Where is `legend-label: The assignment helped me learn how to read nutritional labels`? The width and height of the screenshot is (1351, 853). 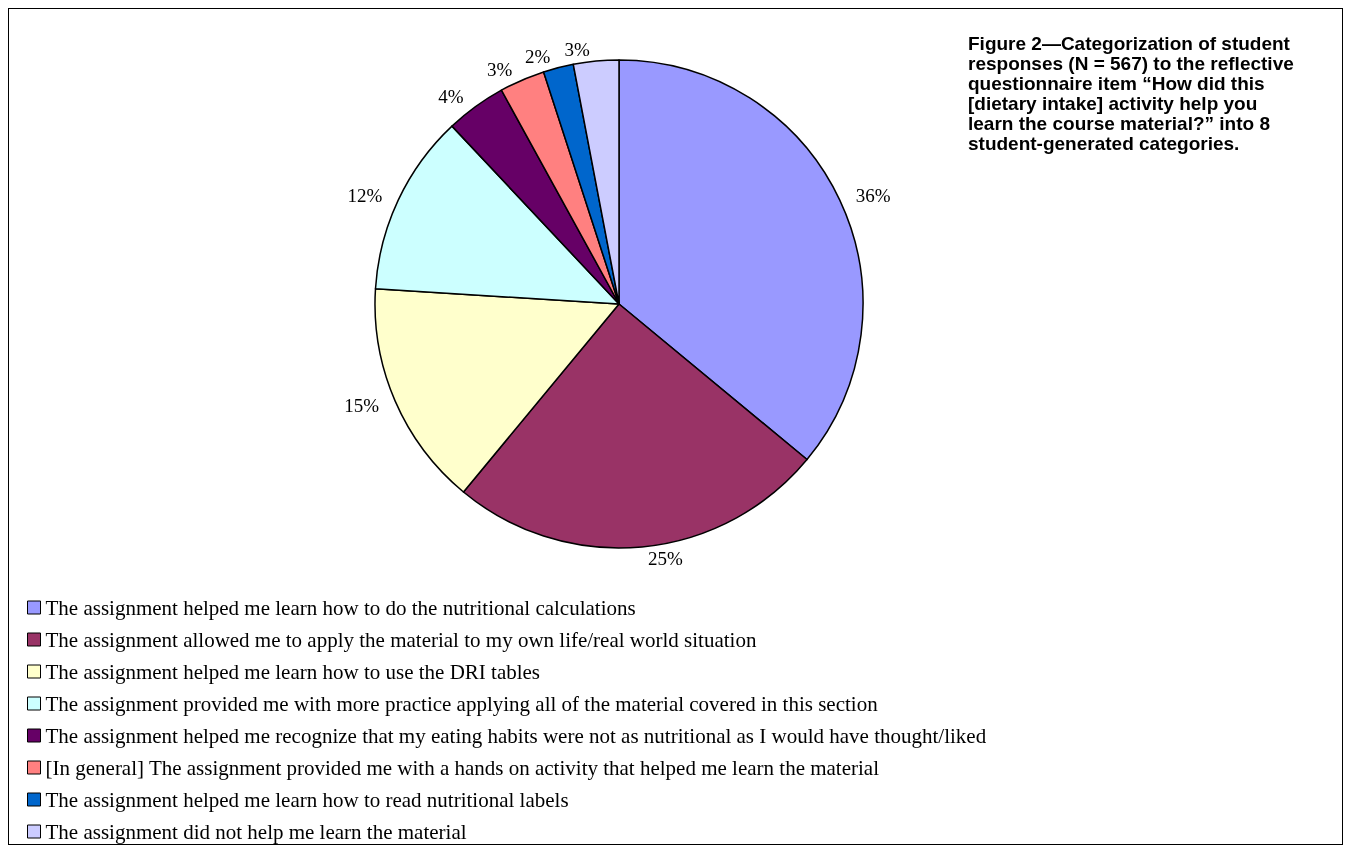 legend-label: The assignment helped me learn how to read nutritional labels is located at coordinates (307, 799).